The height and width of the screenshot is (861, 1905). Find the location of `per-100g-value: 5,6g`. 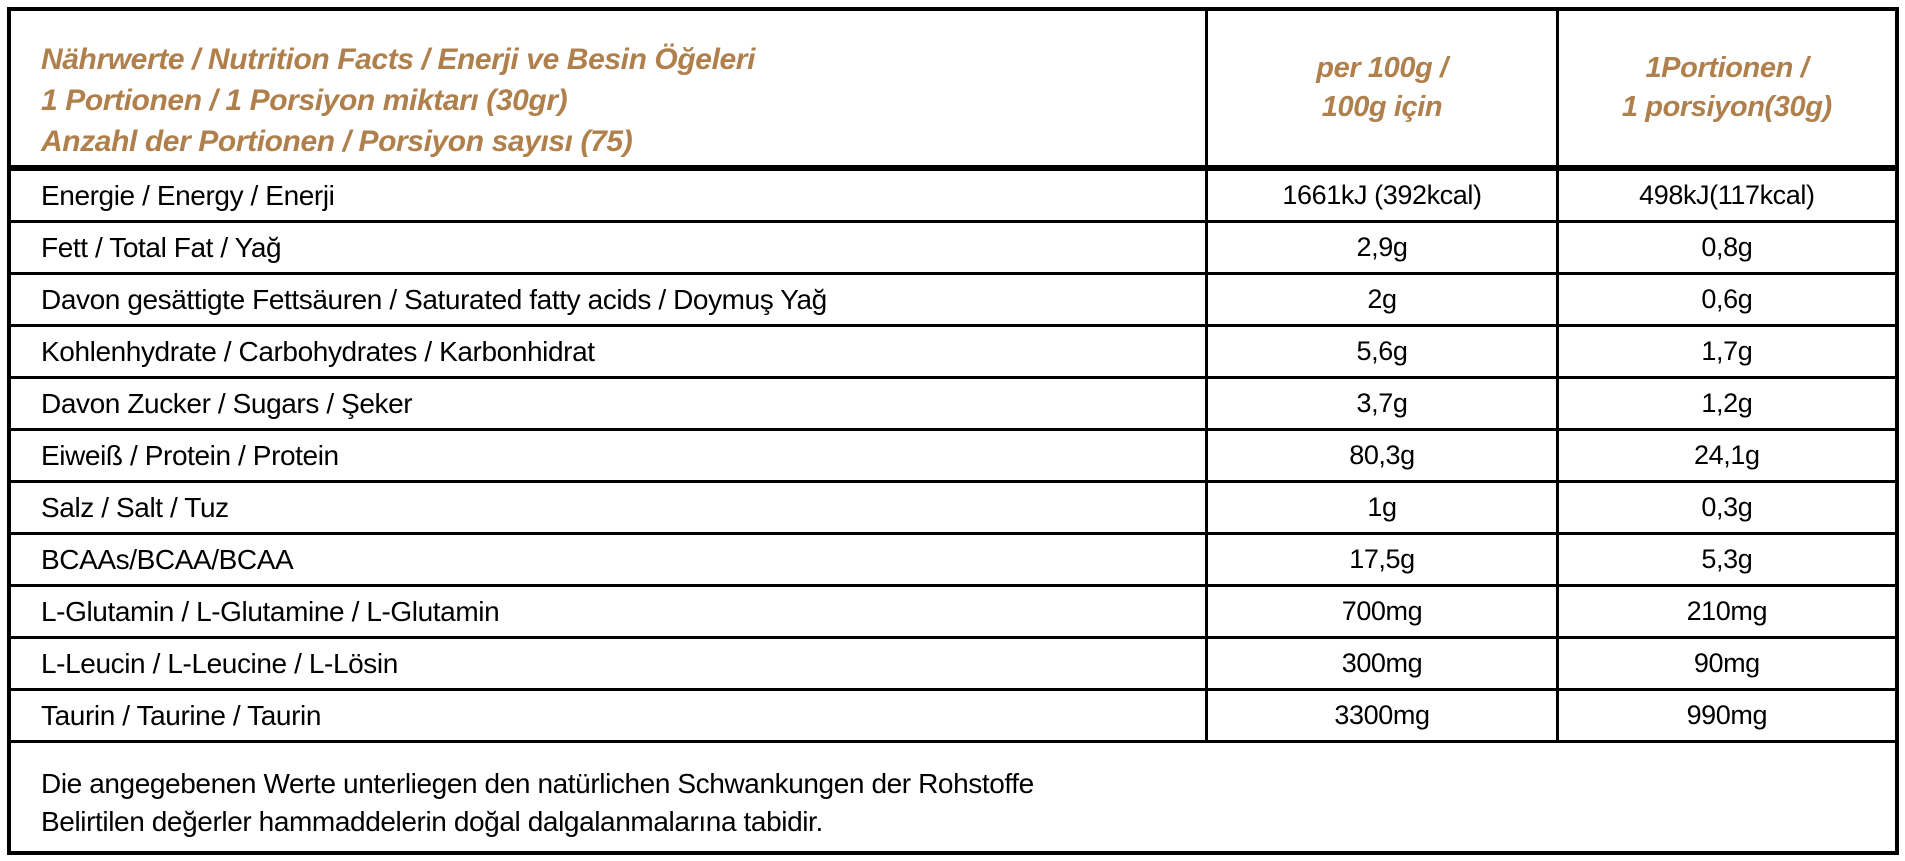

per-100g-value: 5,6g is located at coordinates (1383, 351).